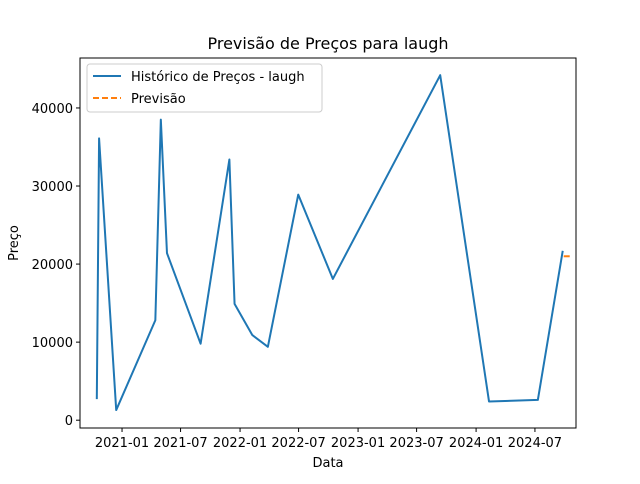 This screenshot has width=640, height=484. Describe the element at coordinates (327, 463) in the screenshot. I see `x-axis-label: Data` at that location.